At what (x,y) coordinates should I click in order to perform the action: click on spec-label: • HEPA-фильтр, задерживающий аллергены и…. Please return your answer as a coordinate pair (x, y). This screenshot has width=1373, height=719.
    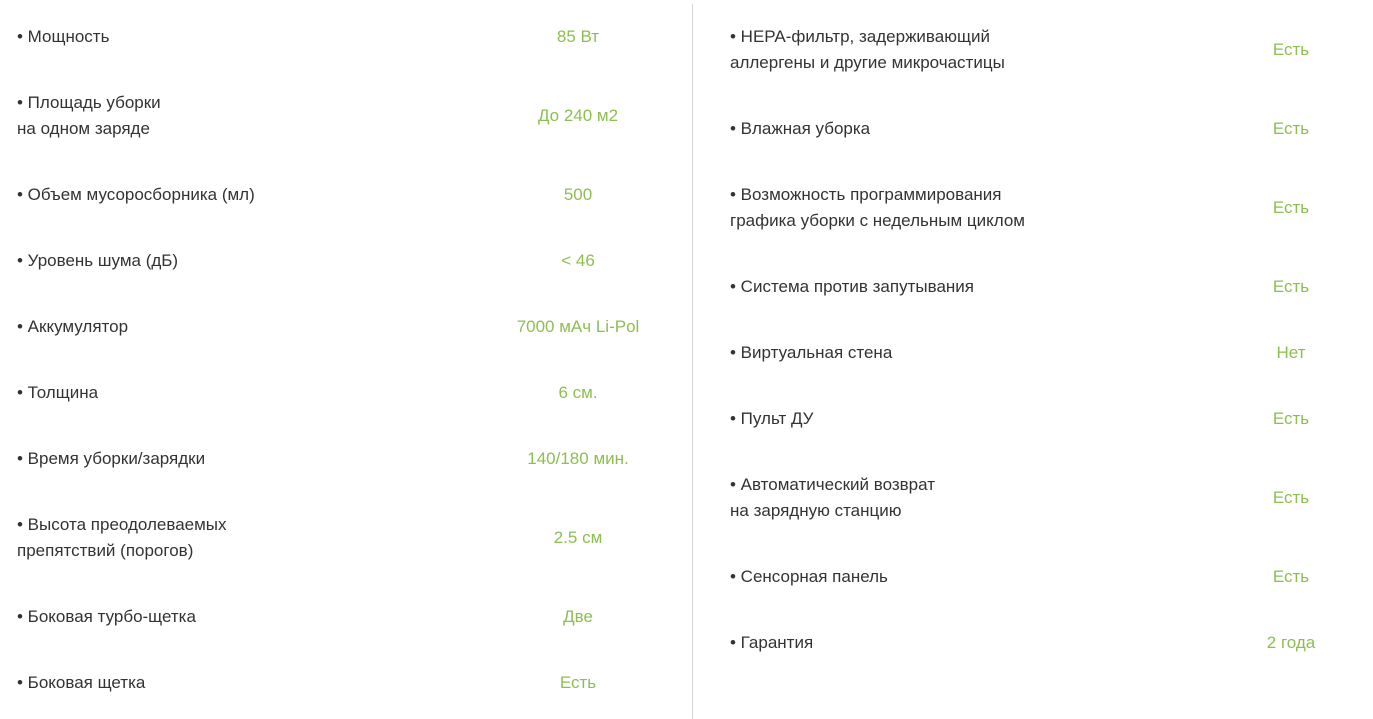
    Looking at the image, I should click on (867, 49).